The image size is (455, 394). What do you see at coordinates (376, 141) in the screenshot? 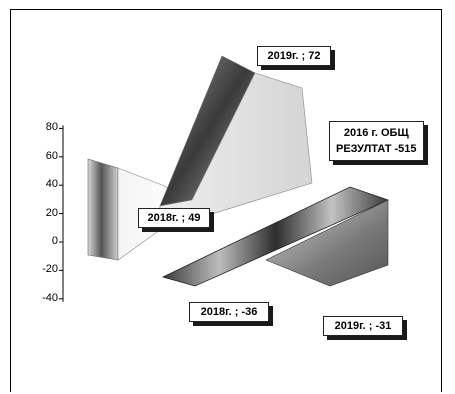
I see `data-label-total: 2016 г. ОБЩ РЕЗУЛТАТ -515` at bounding box center [376, 141].